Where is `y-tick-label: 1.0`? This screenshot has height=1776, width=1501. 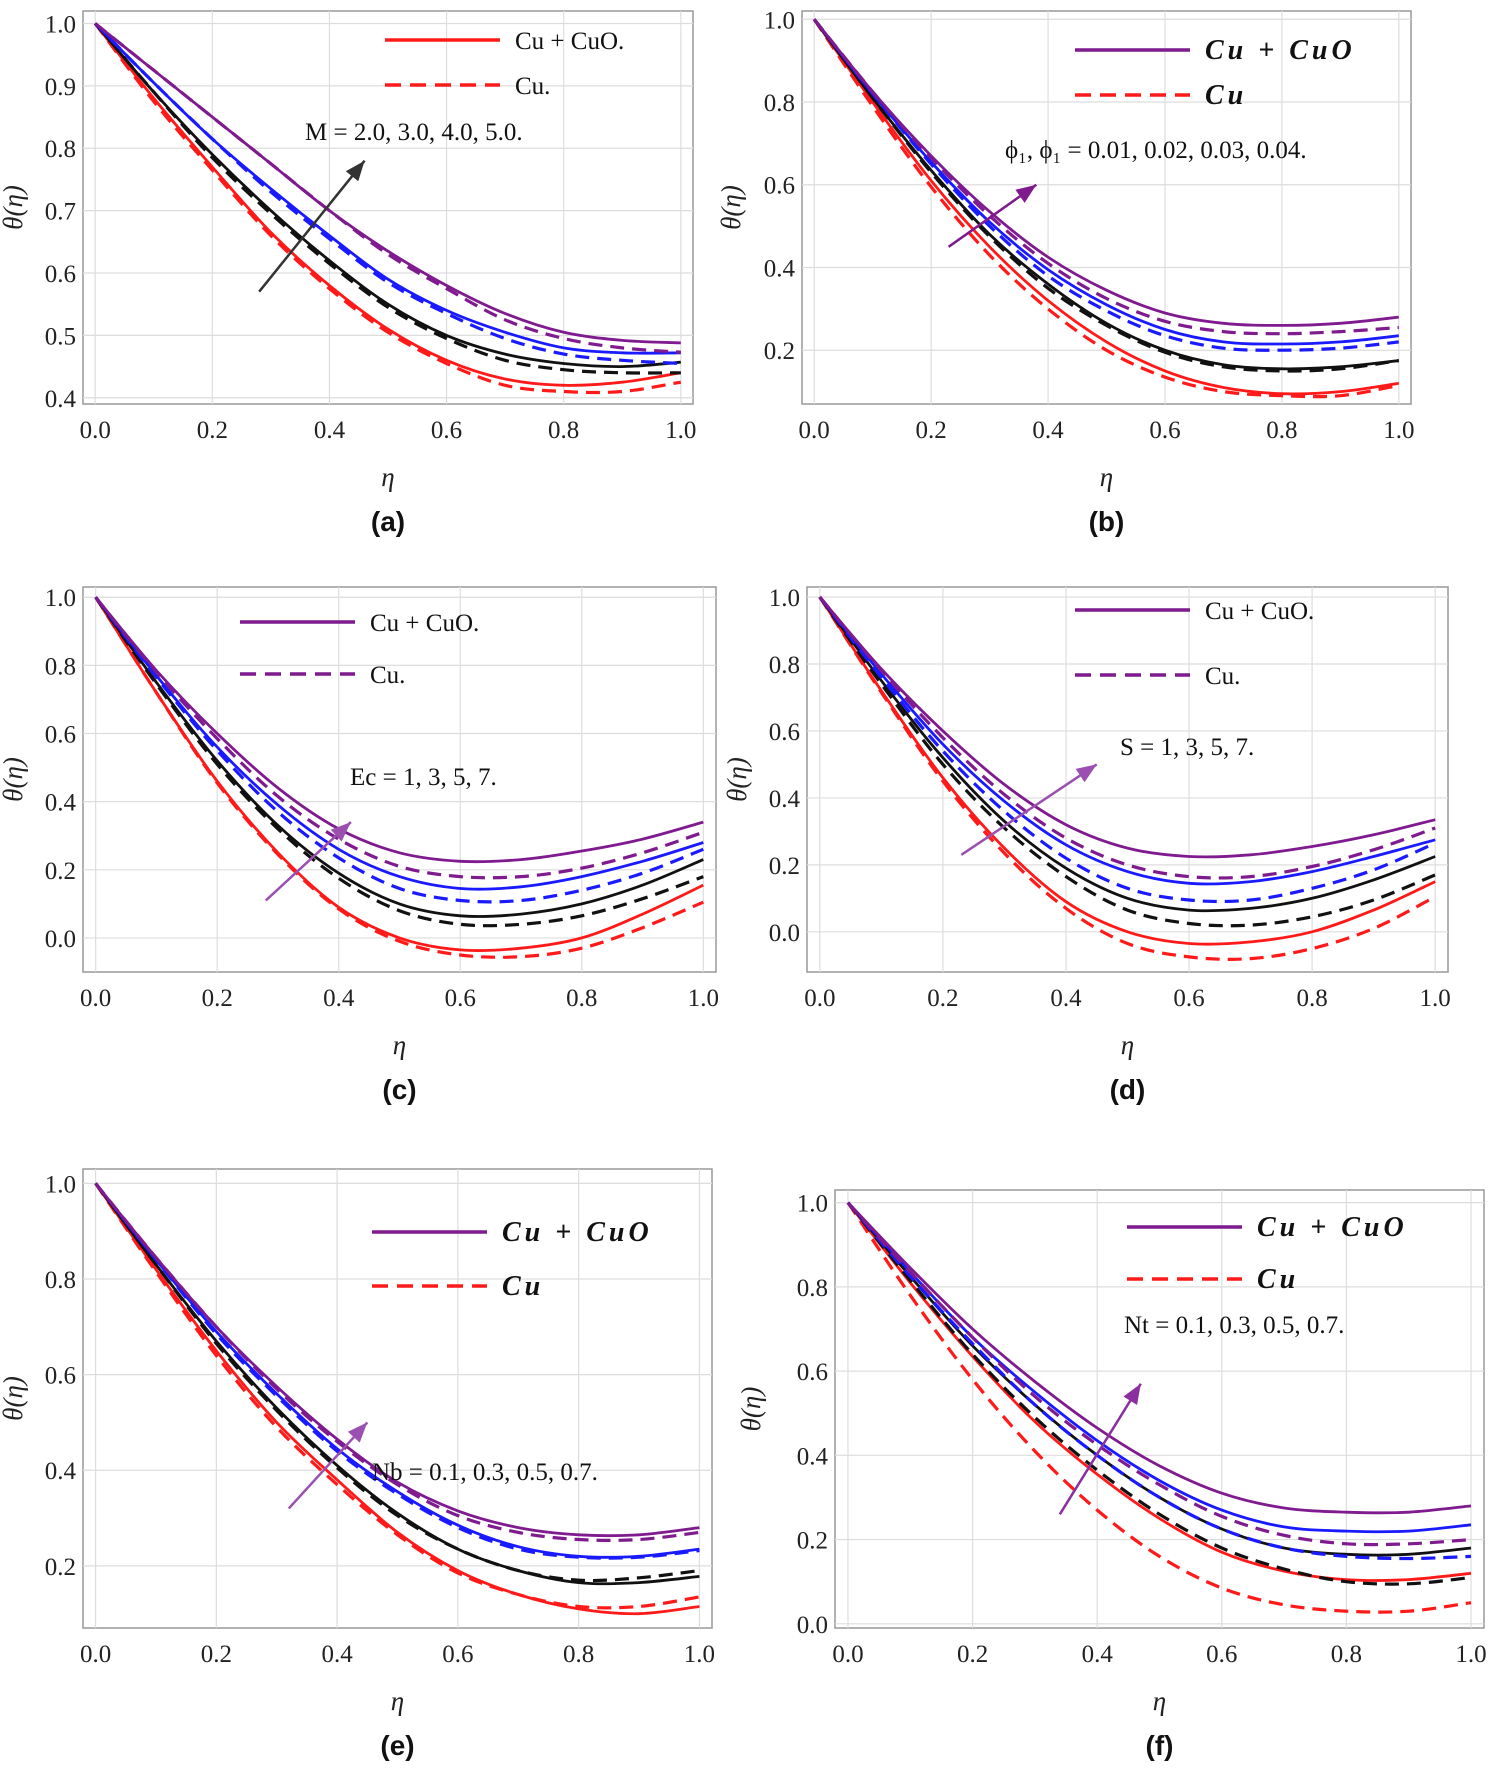
y-tick-label: 1.0 is located at coordinates (812, 1204).